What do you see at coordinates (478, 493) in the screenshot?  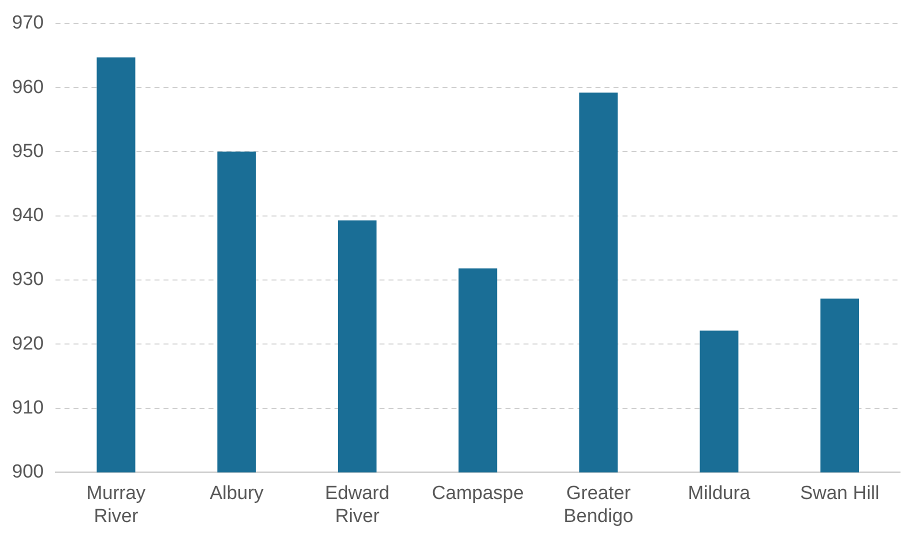 I see `x-tick-label: Campaspe` at bounding box center [478, 493].